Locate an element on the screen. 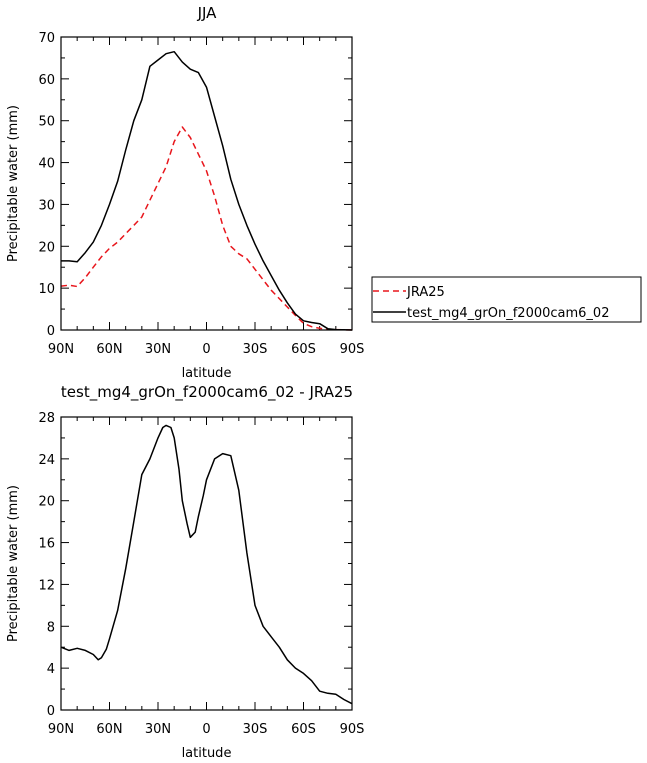 Image resolution: width=647 pixels, height=763 pixels. y-tick-label: 12 is located at coordinates (46, 585).